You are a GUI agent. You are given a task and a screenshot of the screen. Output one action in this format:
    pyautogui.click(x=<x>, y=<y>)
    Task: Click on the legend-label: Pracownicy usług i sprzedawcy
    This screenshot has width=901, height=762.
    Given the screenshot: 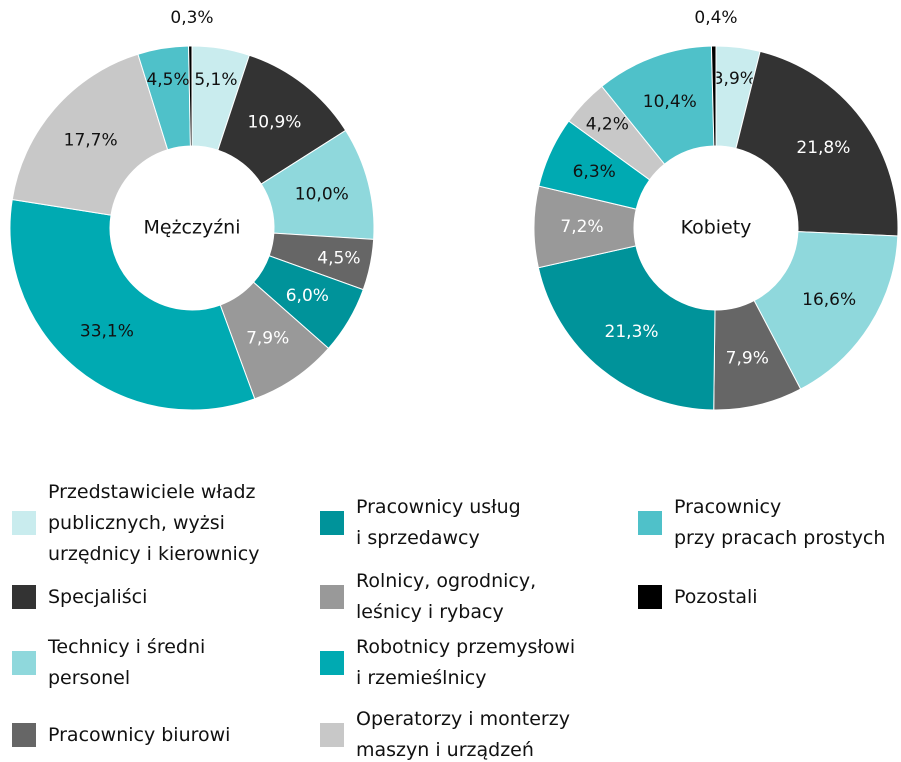 What is the action you would take?
    pyautogui.click(x=438, y=522)
    